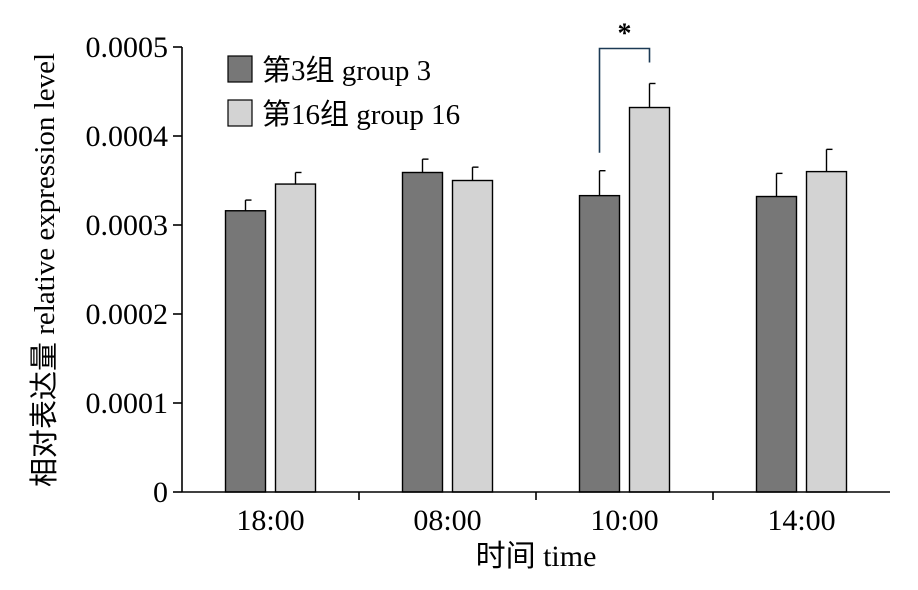  Describe the element at coordinates (127, 403) in the screenshot. I see `y-tick-label: 0.0001` at that location.